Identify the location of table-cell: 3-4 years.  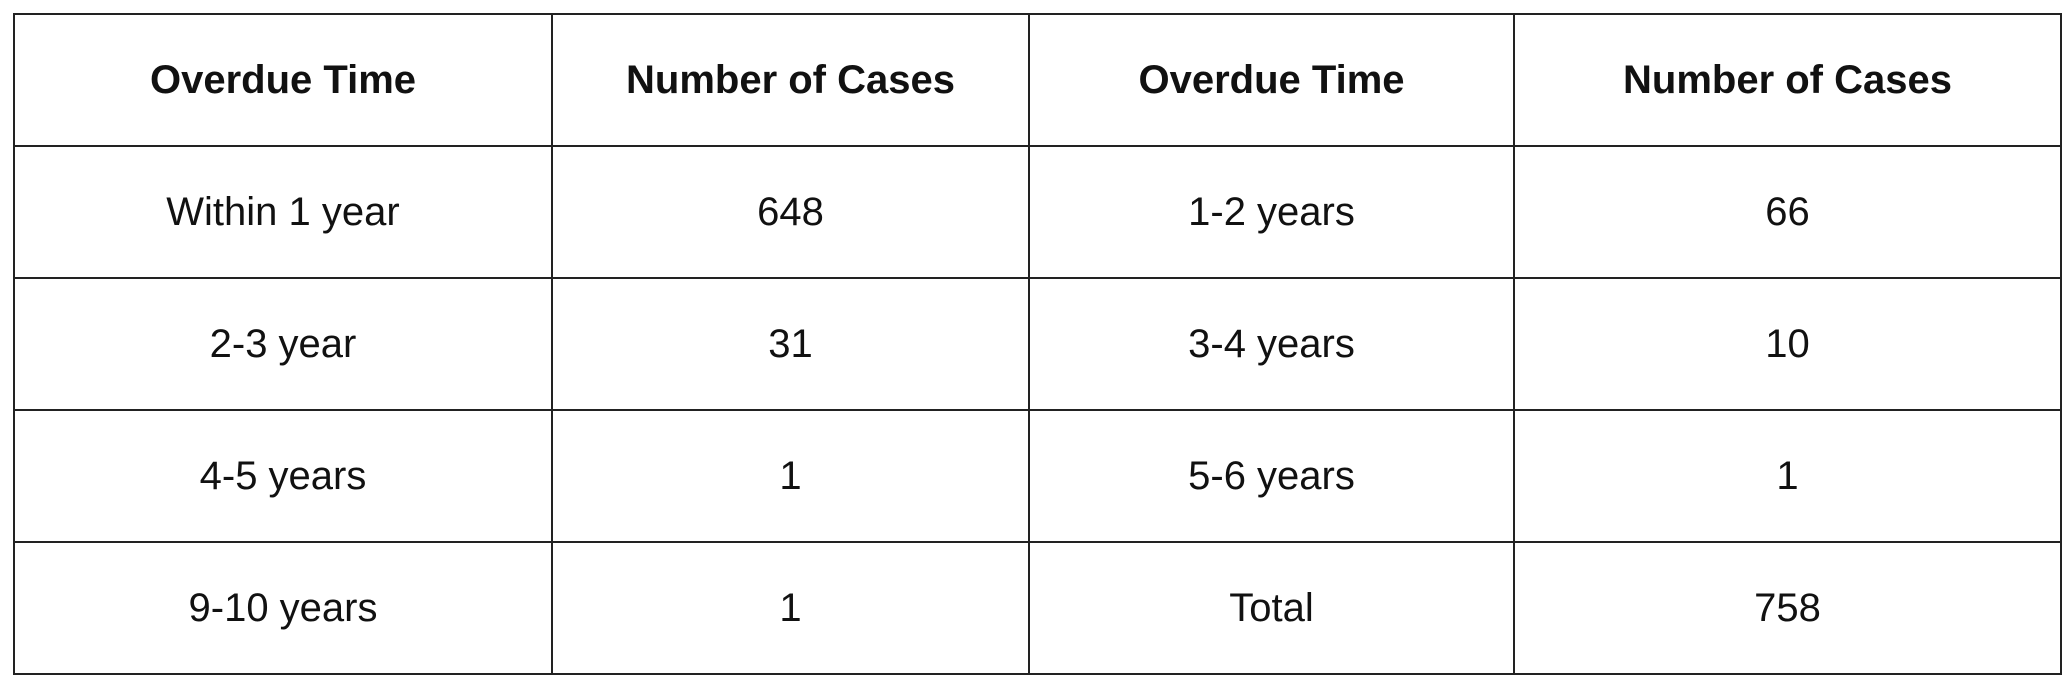
(1271, 344).